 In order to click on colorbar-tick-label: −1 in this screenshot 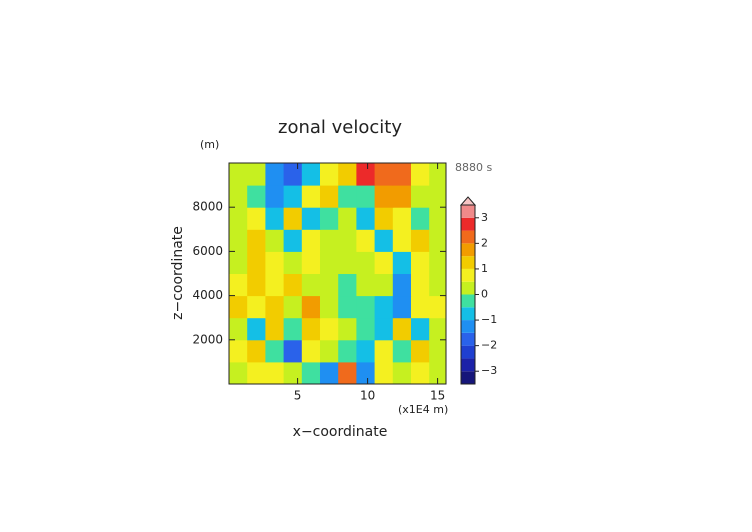, I will do `click(489, 319)`.